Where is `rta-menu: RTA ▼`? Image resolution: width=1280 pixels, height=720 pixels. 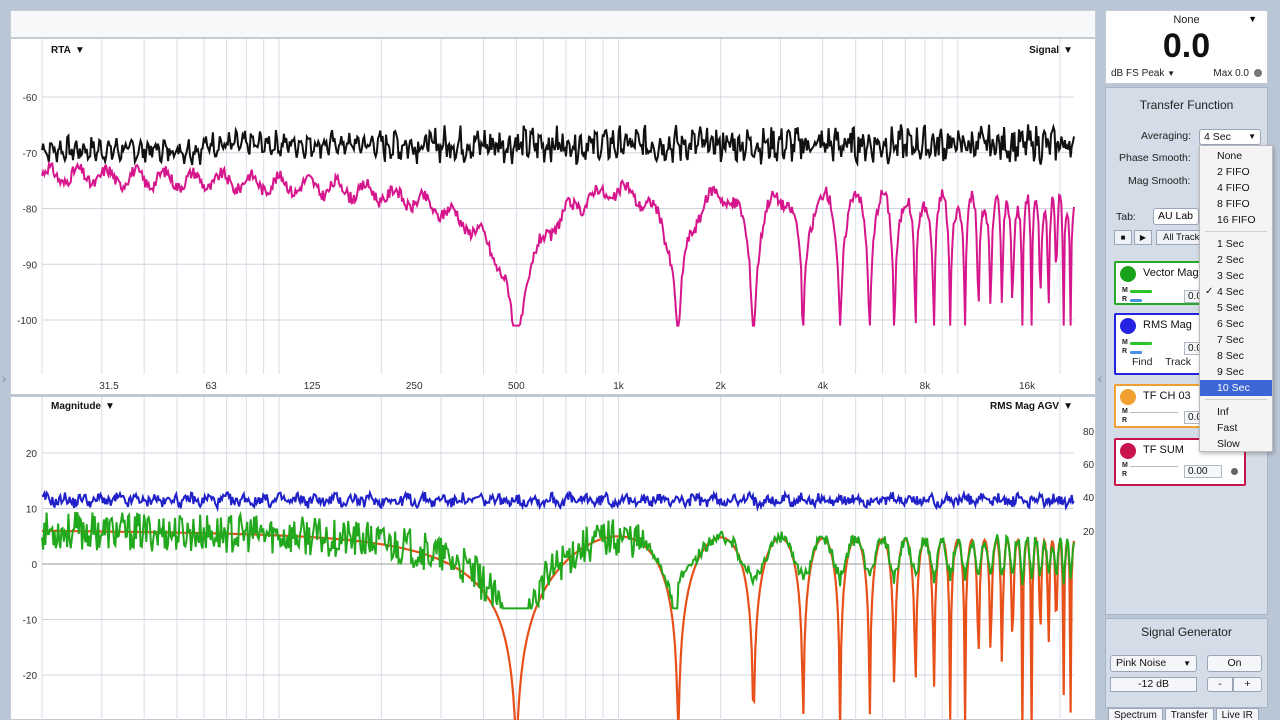 rta-menu: RTA ▼ is located at coordinates (68, 50).